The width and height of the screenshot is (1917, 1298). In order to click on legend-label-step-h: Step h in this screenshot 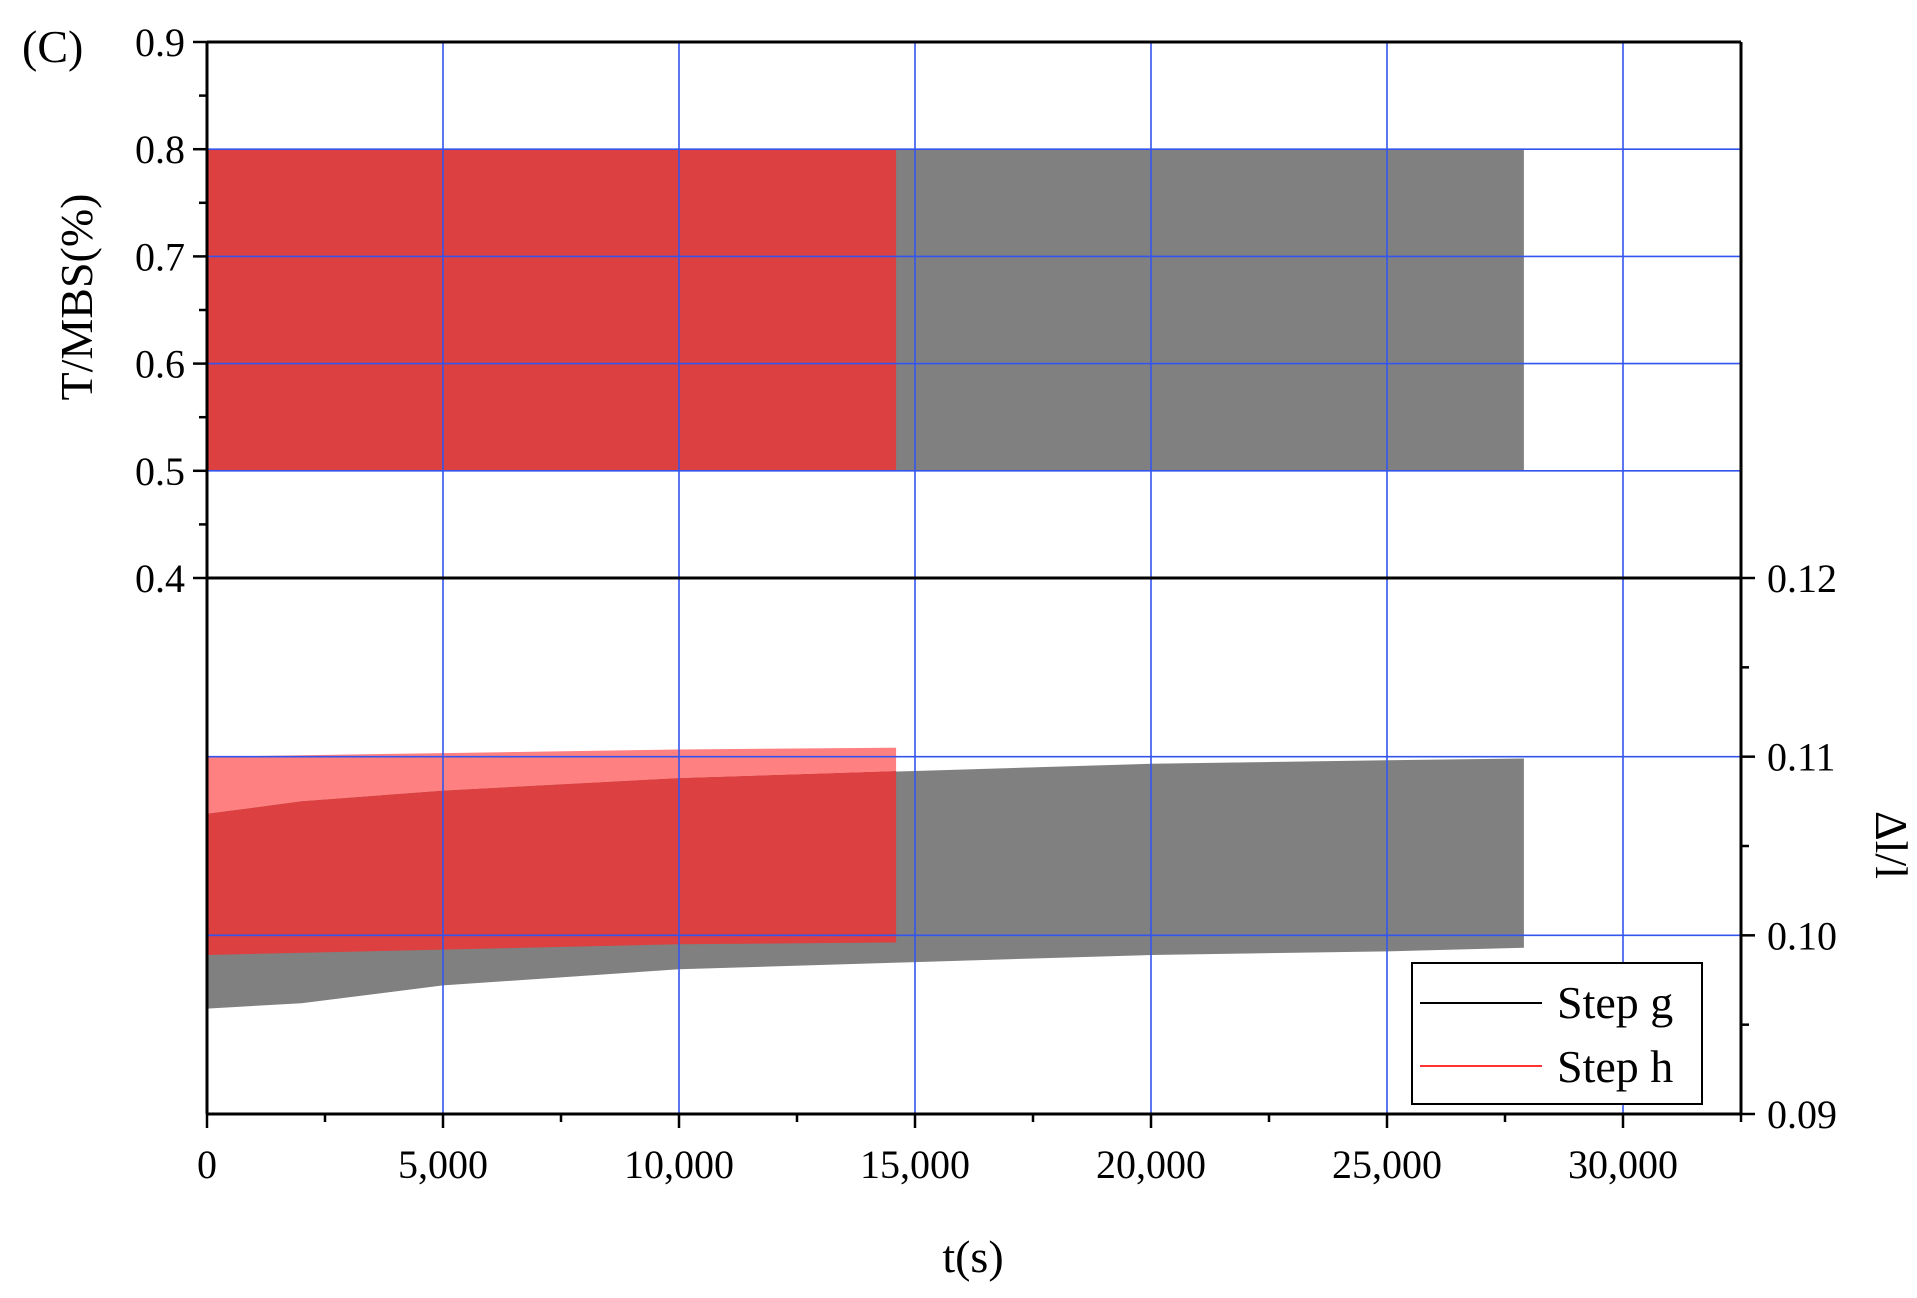, I will do `click(1615, 1066)`.